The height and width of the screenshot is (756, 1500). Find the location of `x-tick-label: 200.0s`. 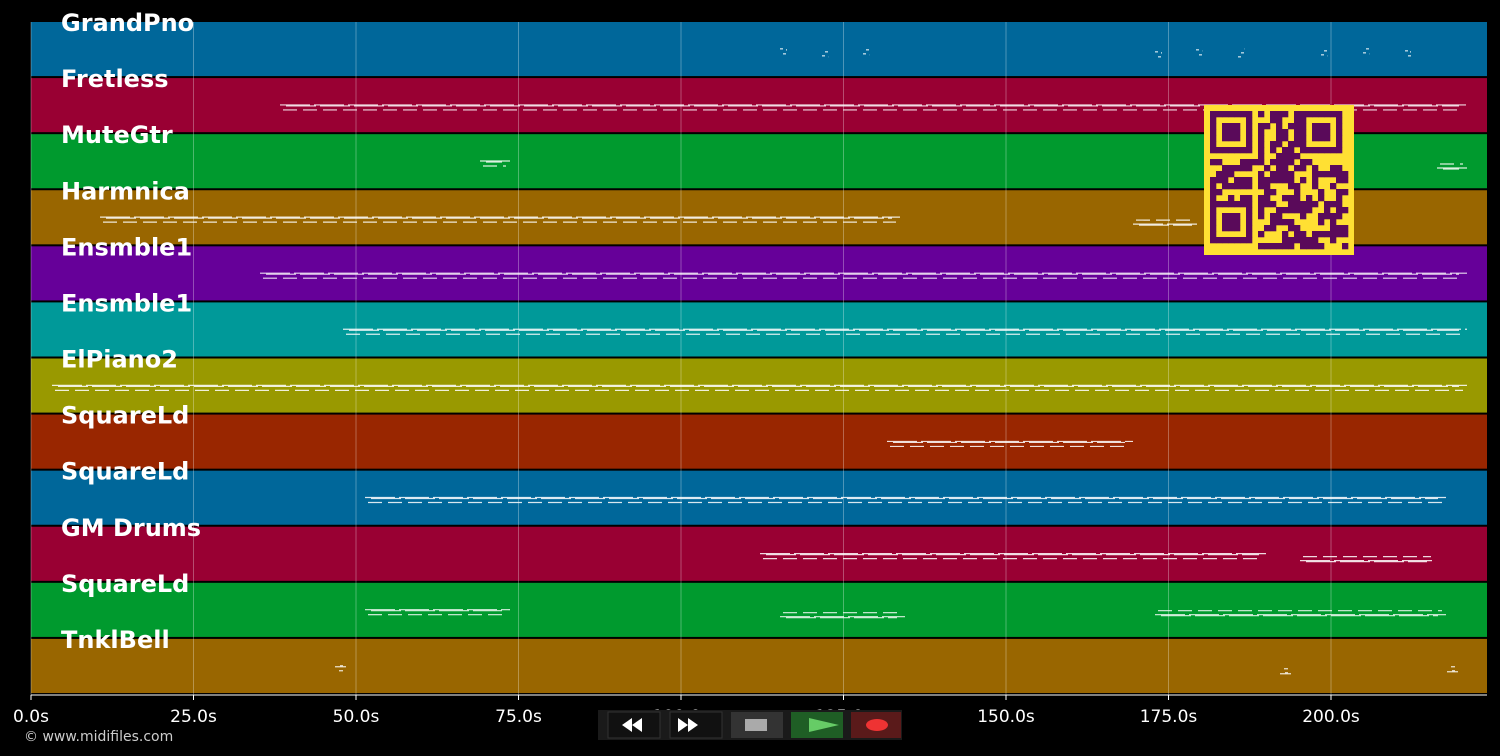

x-tick-label: 200.0s is located at coordinates (1331, 717).